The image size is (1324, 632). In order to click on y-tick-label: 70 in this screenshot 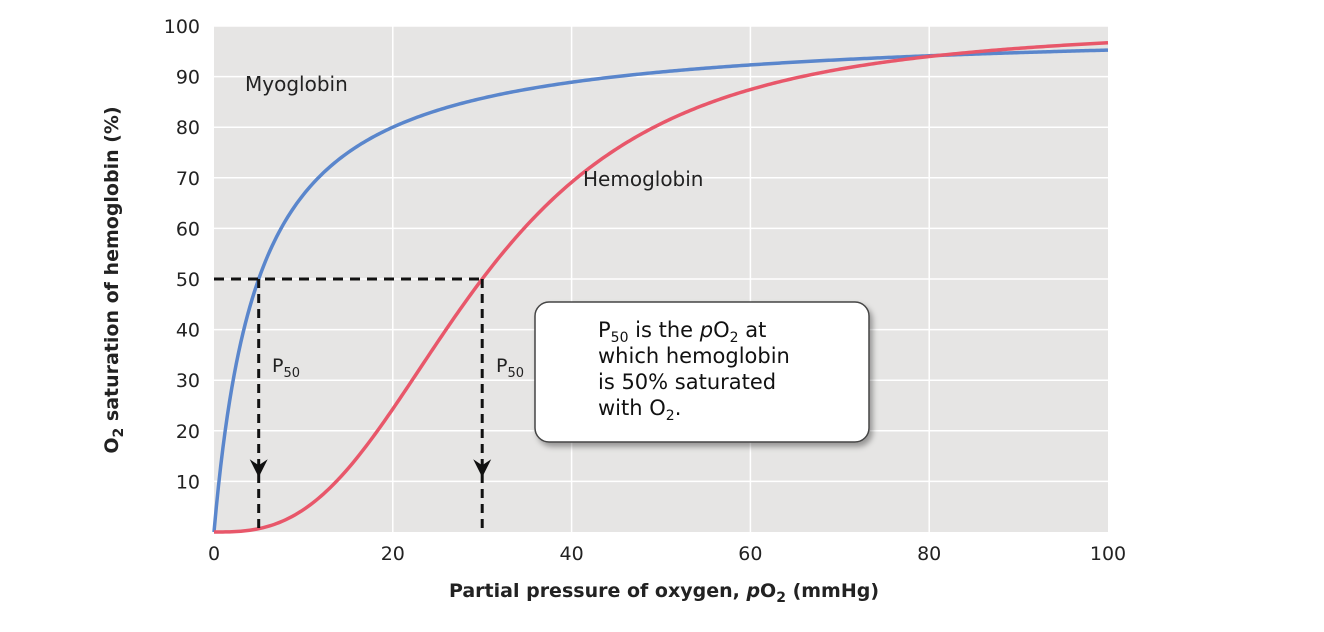, I will do `click(188, 179)`.